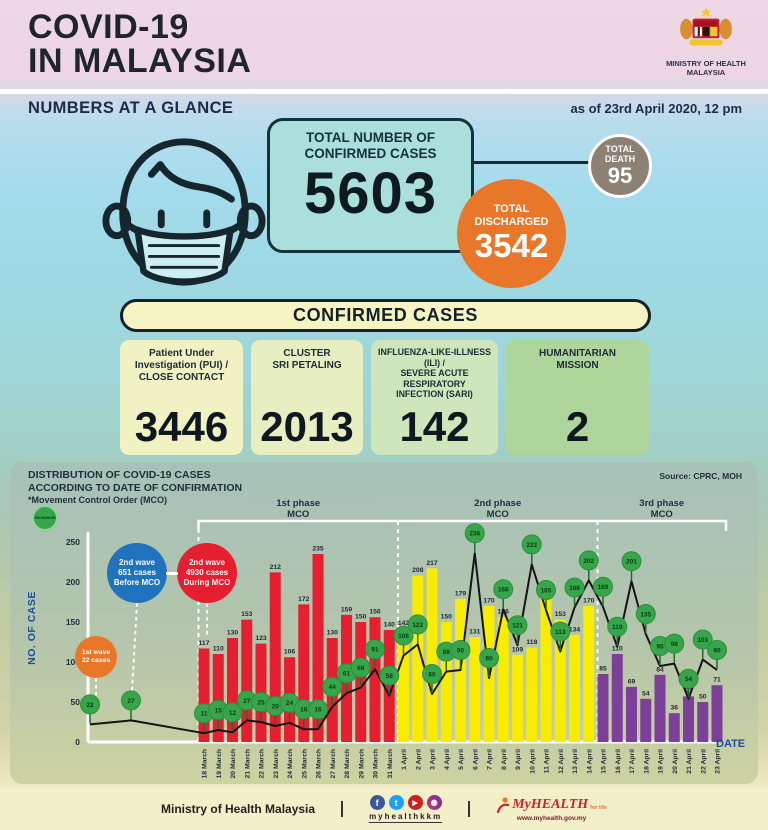 The height and width of the screenshot is (830, 768). I want to click on svg-text: 156, so click(375, 612).